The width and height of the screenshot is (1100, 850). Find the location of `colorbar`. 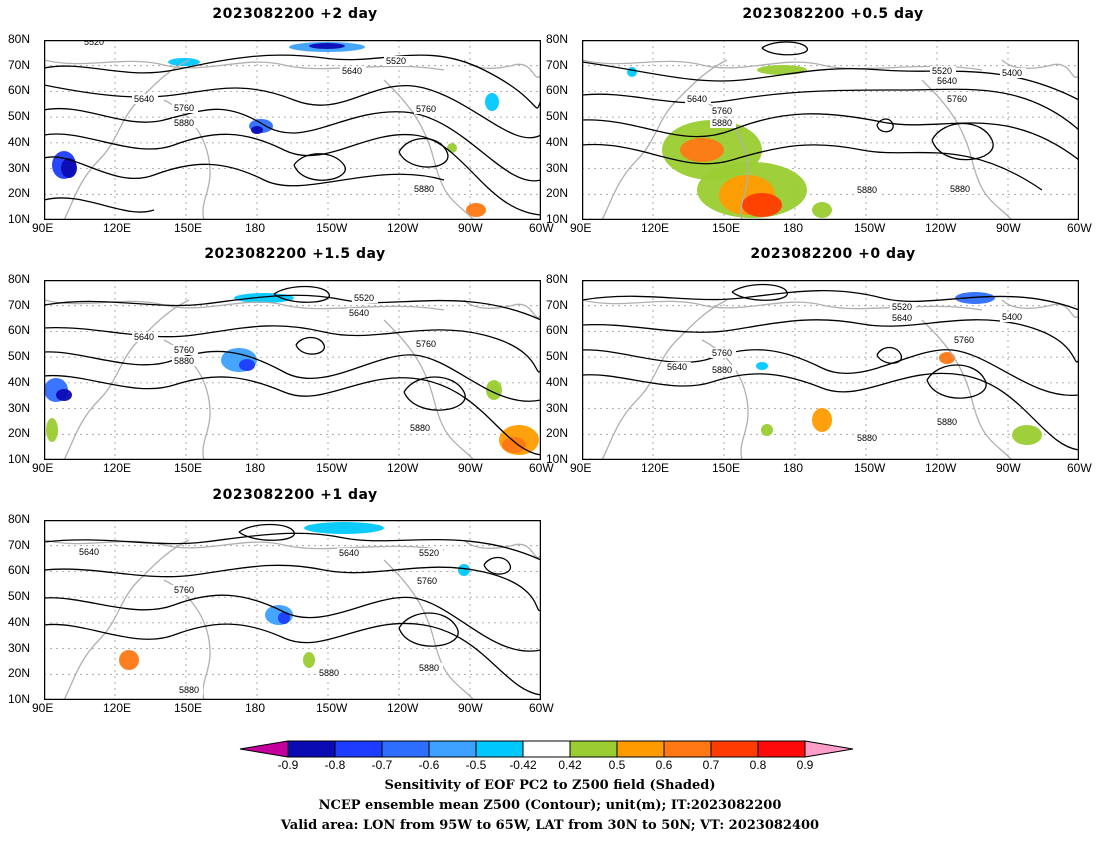

colorbar is located at coordinates (547, 749).